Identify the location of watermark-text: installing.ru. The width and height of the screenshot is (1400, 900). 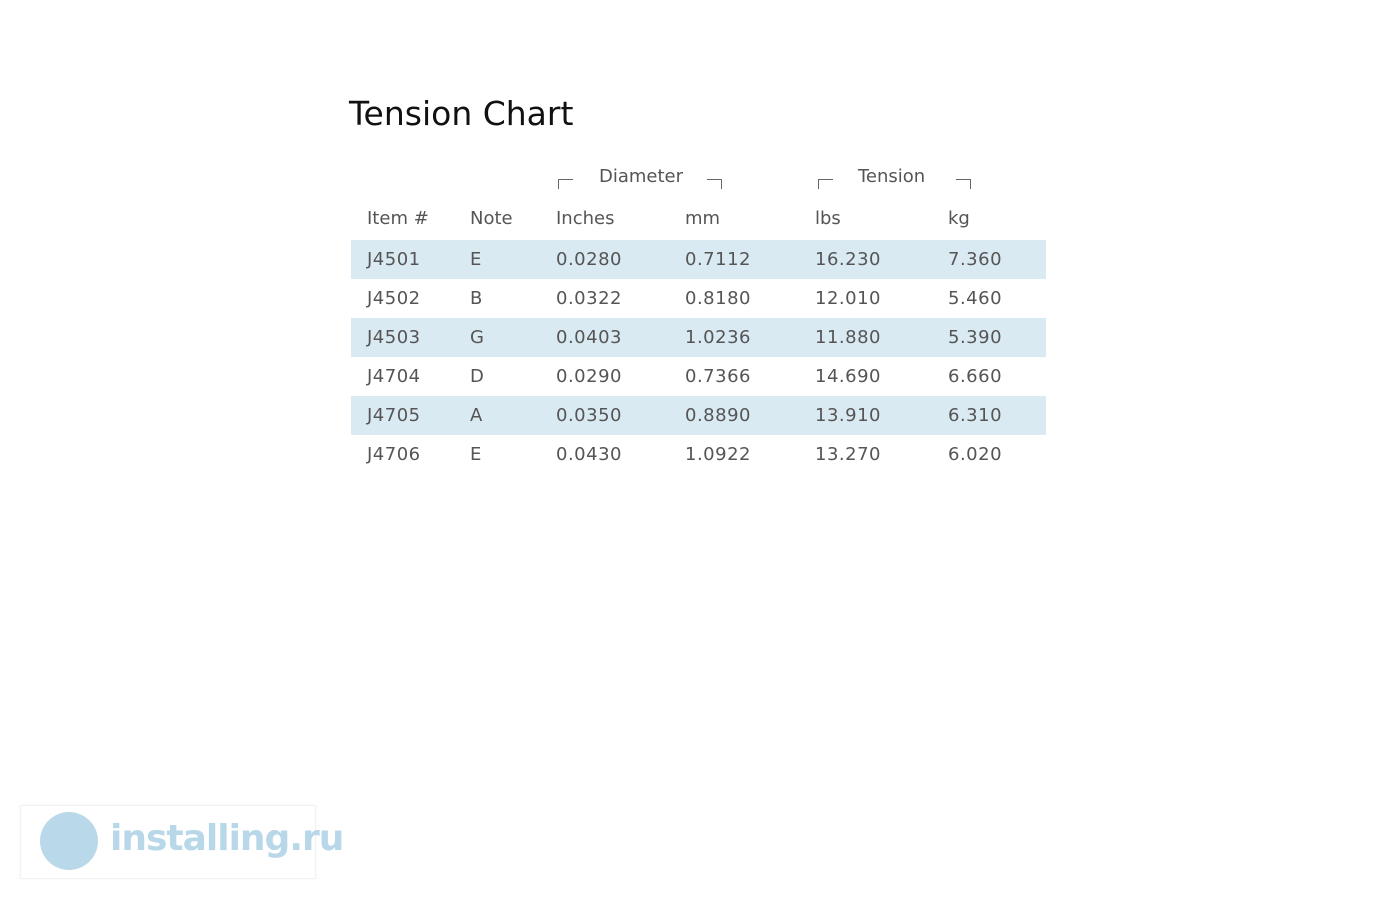
(227, 838).